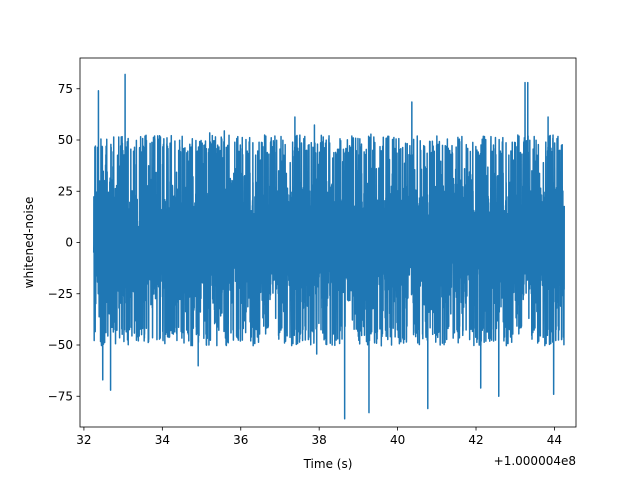 This screenshot has width=640, height=480. Describe the element at coordinates (65, 89) in the screenshot. I see `y-tick-label: 75` at that location.